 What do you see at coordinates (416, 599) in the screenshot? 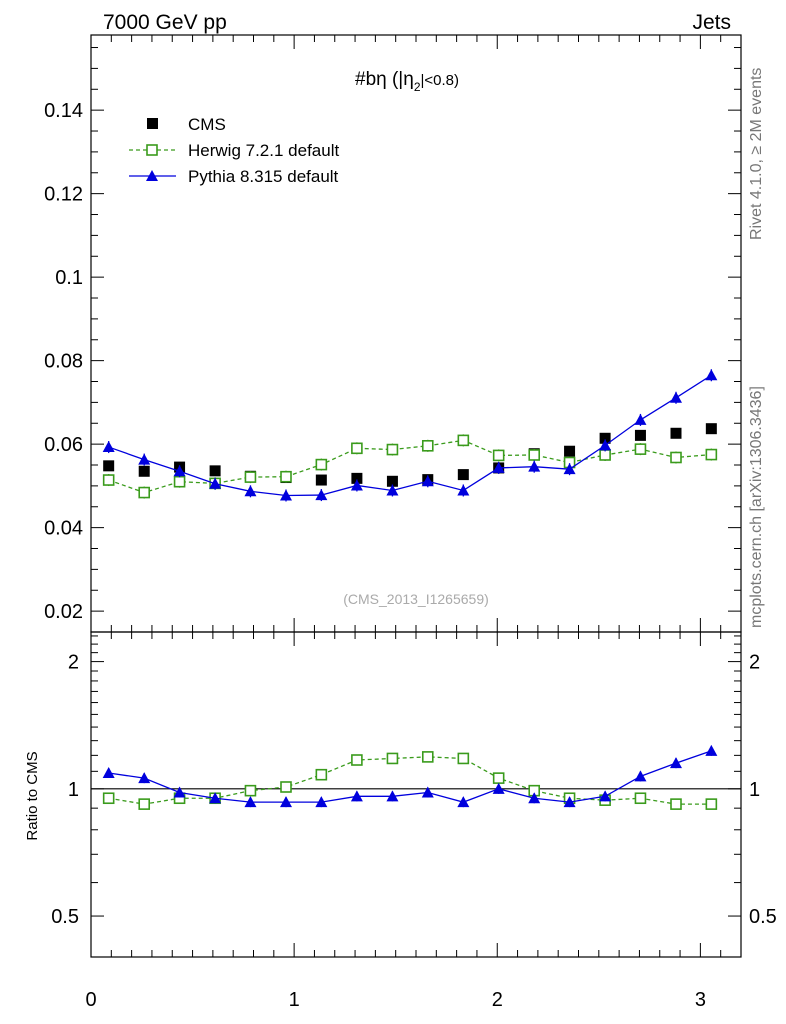
I see `analysis-watermark: (CMS_2013_I1265659)` at bounding box center [416, 599].